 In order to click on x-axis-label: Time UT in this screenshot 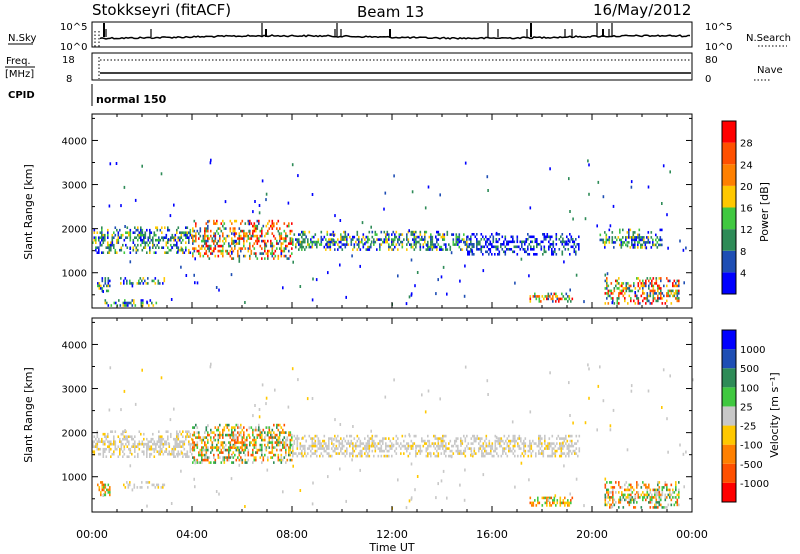, I will do `click(391, 547)`.